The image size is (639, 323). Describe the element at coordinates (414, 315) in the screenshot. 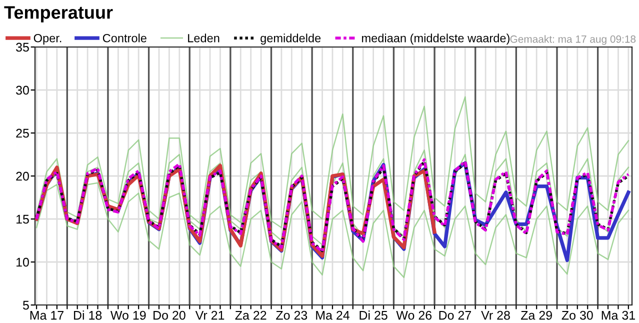

I see `x-tick-label: Wo 26` at that location.